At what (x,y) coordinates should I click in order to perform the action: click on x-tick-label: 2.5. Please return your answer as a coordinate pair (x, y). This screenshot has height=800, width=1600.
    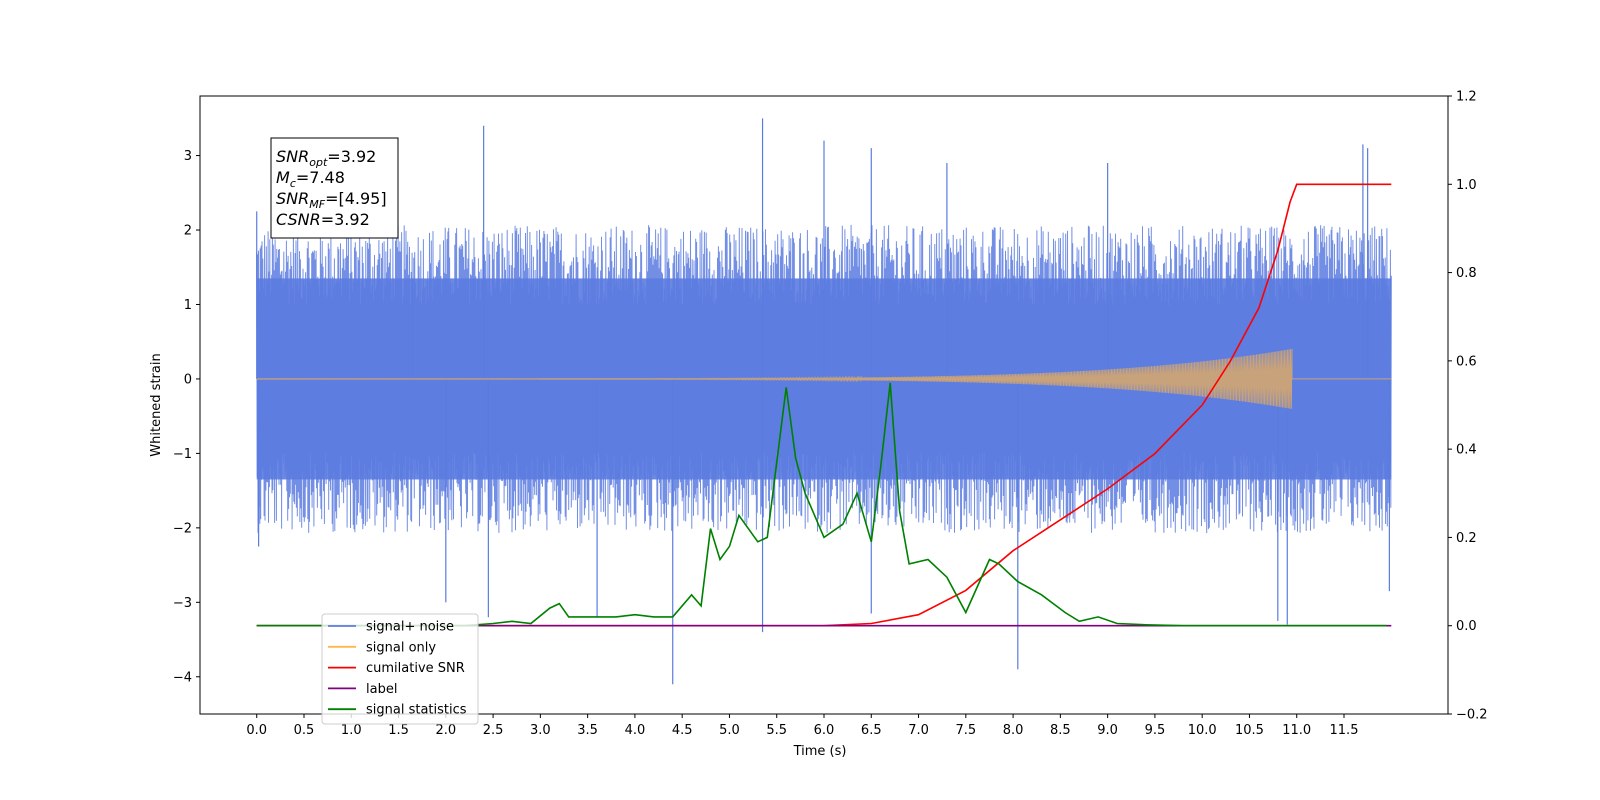
    Looking at the image, I should click on (493, 730).